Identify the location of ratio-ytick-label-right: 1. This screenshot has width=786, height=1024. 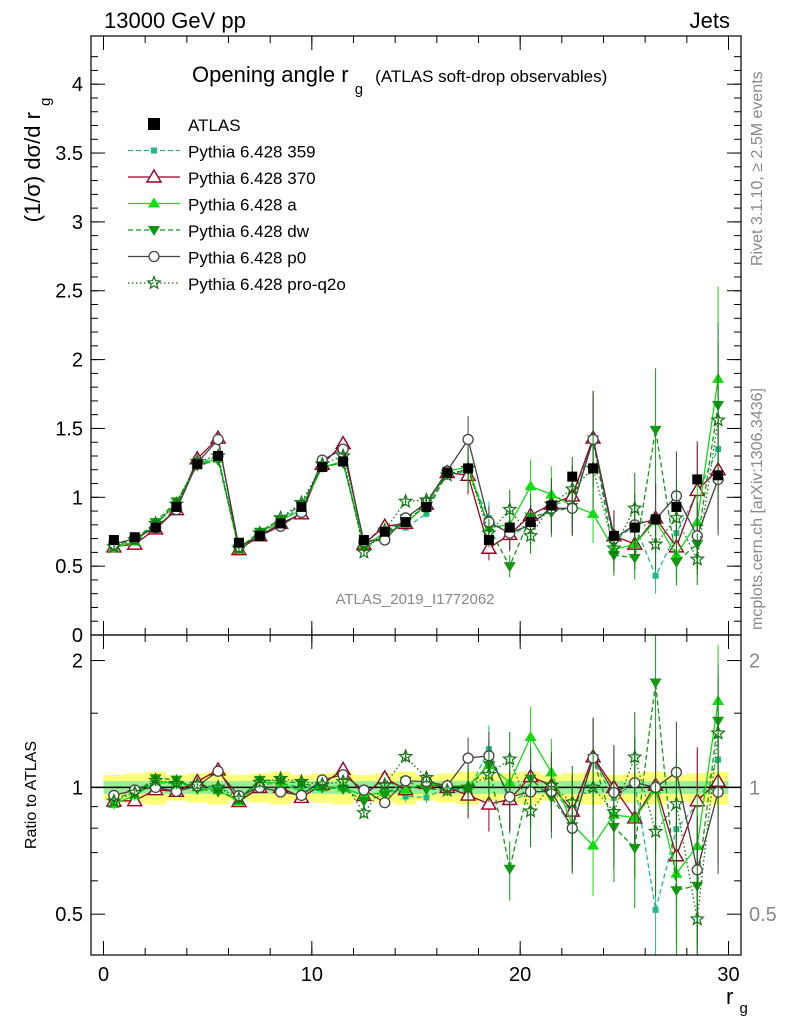
(754, 788).